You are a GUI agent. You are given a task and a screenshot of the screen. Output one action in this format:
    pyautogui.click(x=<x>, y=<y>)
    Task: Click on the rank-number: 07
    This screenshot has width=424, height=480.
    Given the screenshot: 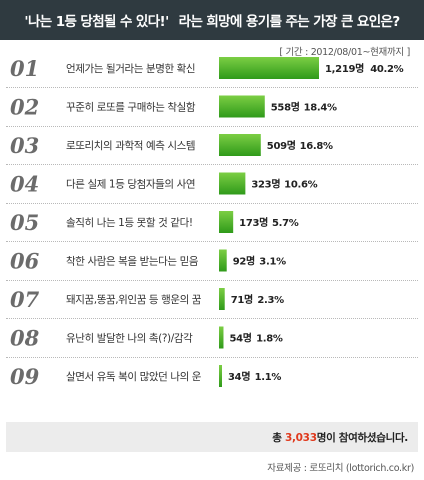 What is the action you would take?
    pyautogui.click(x=25, y=299)
    